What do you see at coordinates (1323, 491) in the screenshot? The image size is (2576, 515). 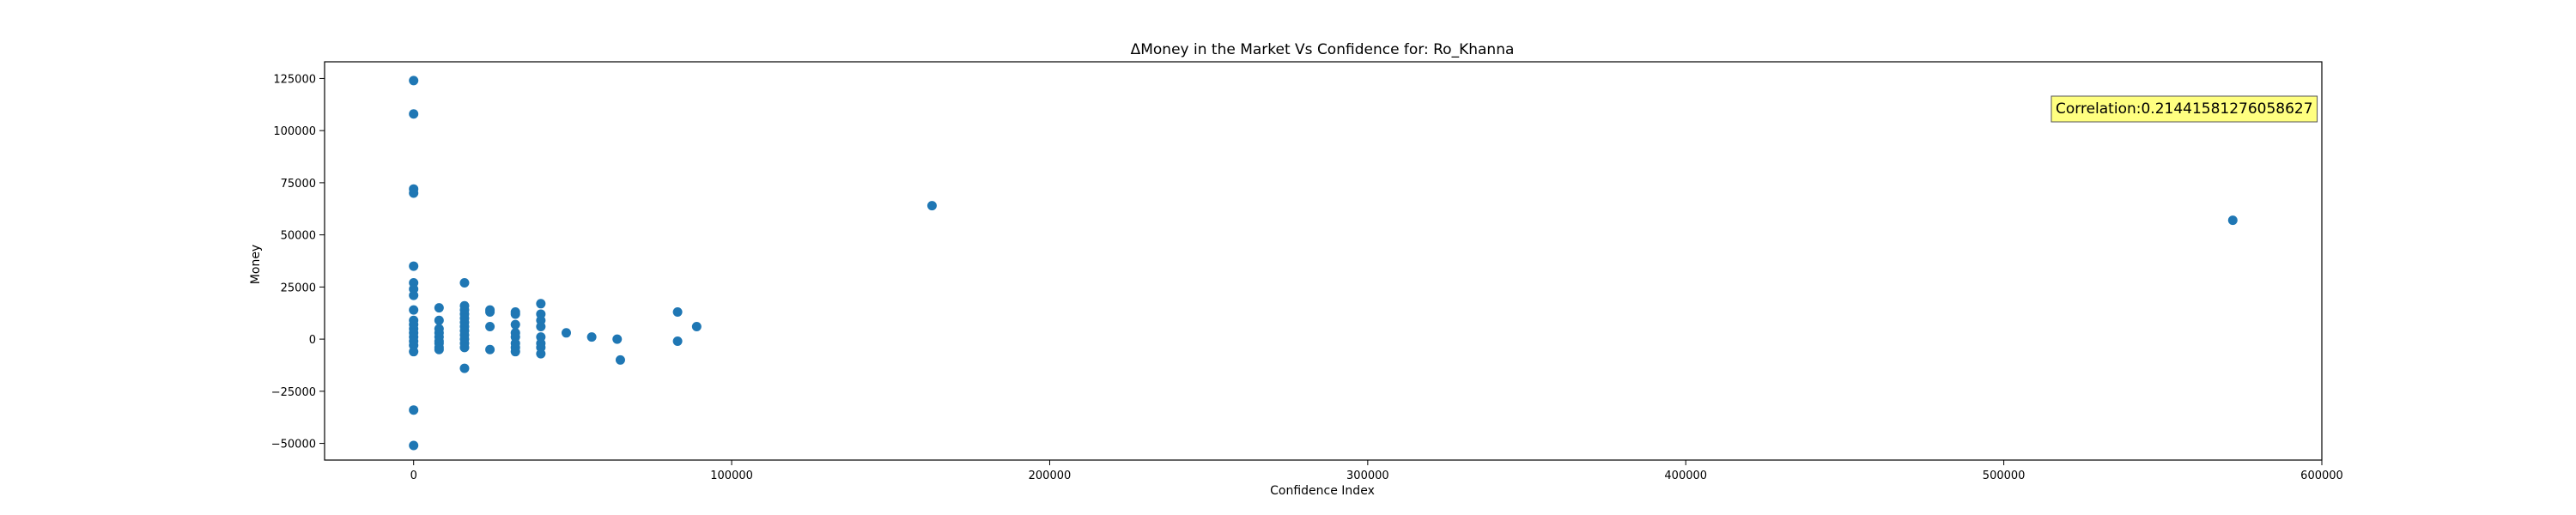 I see `x-axis-label: Confidence Index` at bounding box center [1323, 491].